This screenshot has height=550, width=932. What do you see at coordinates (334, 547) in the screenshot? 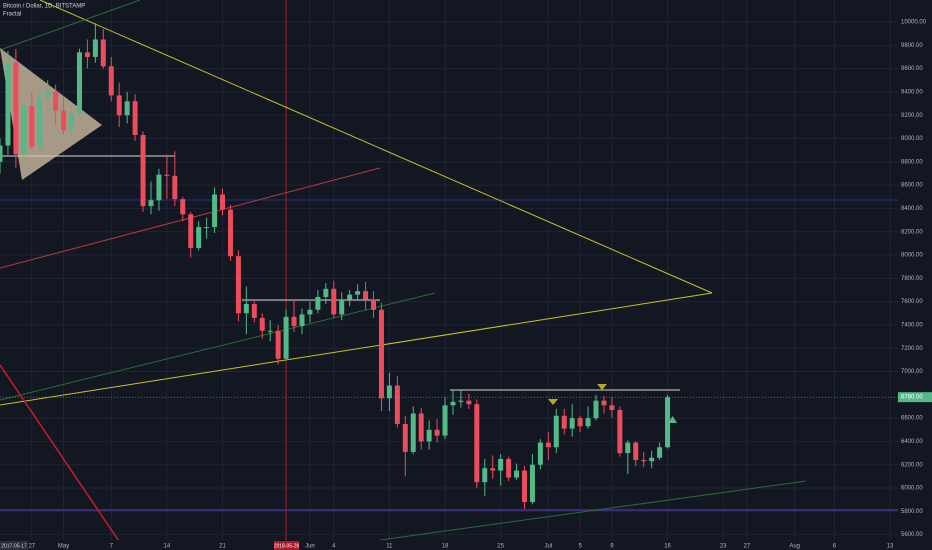
I see `x-tick-label: 4` at bounding box center [334, 547].